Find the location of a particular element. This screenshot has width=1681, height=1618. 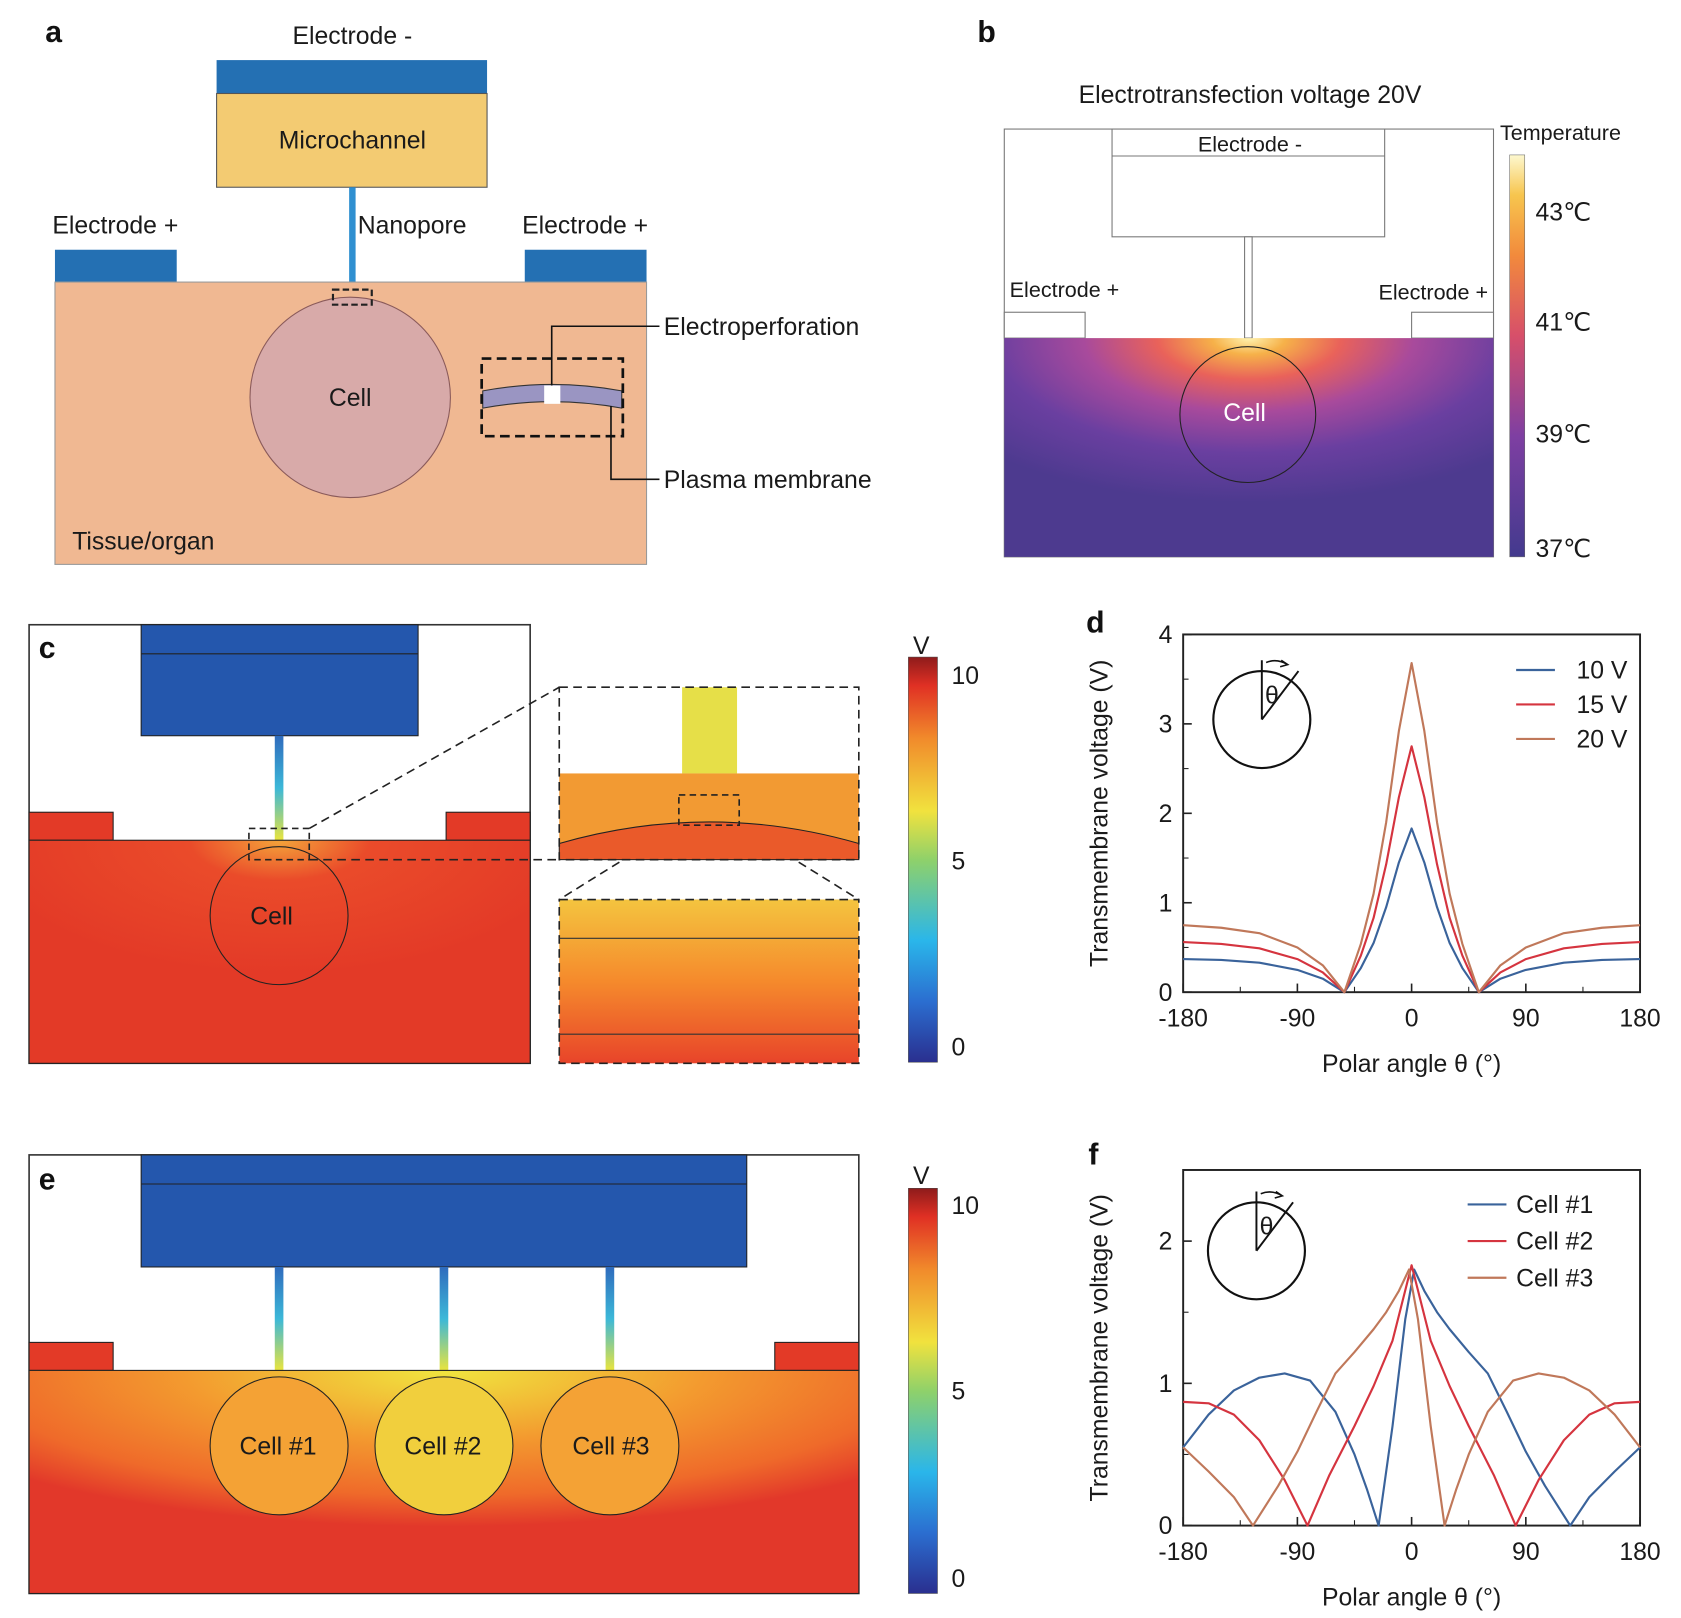

inset-pore-fill is located at coordinates (710, 730).